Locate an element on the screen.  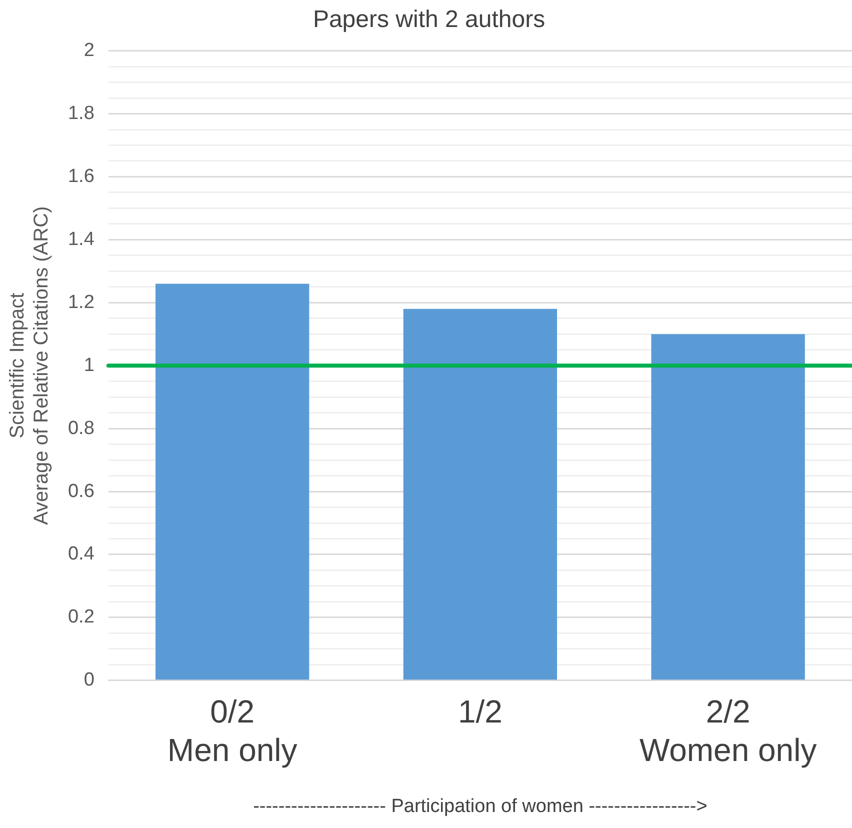
y-tick-label: 0.8 is located at coordinates (81, 428).